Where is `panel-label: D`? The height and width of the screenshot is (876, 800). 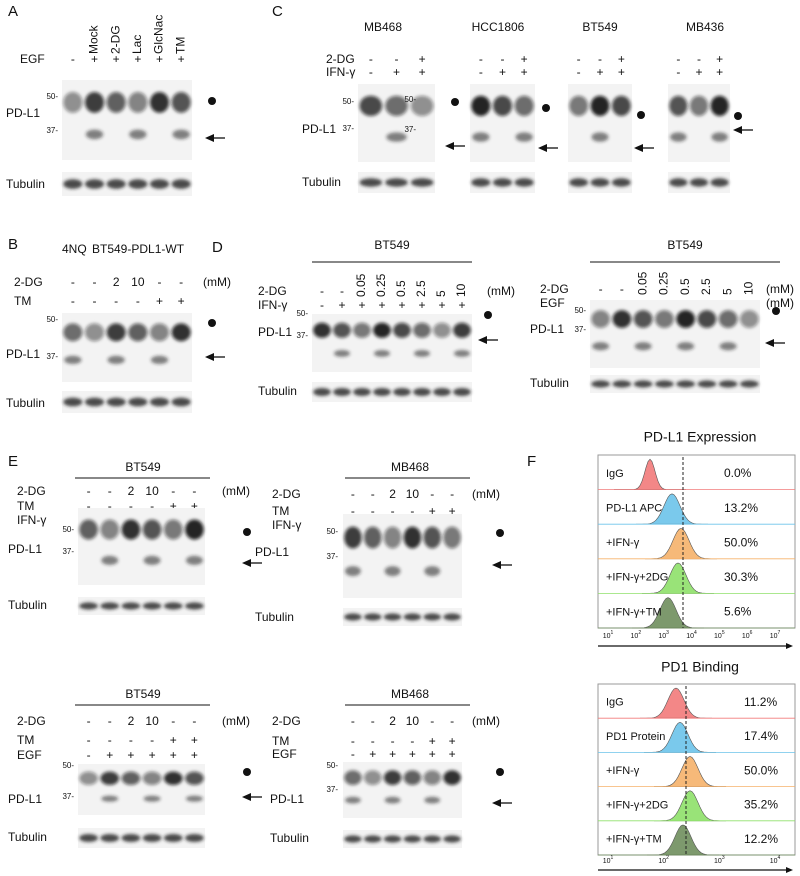
panel-label: D is located at coordinates (217, 247).